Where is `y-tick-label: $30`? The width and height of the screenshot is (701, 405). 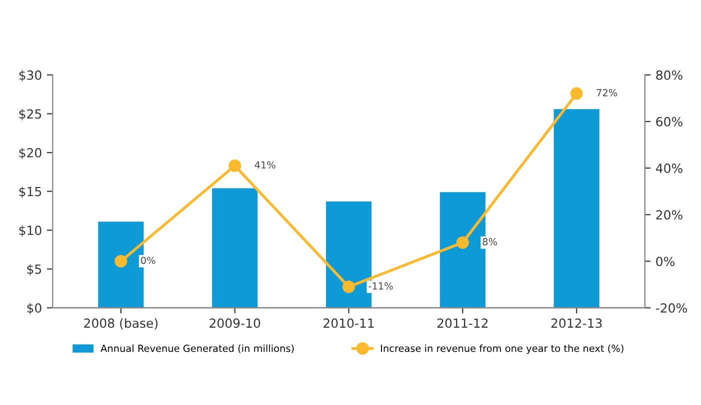
y-tick-label: $30 is located at coordinates (30, 76).